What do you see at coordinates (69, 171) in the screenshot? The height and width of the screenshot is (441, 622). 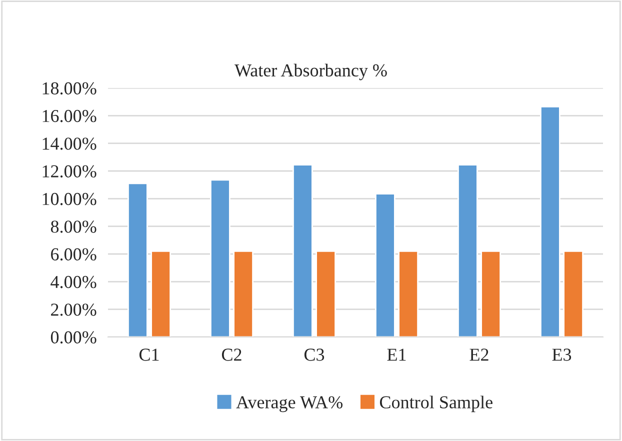 I see `y-tick-label: 12.00%` at bounding box center [69, 171].